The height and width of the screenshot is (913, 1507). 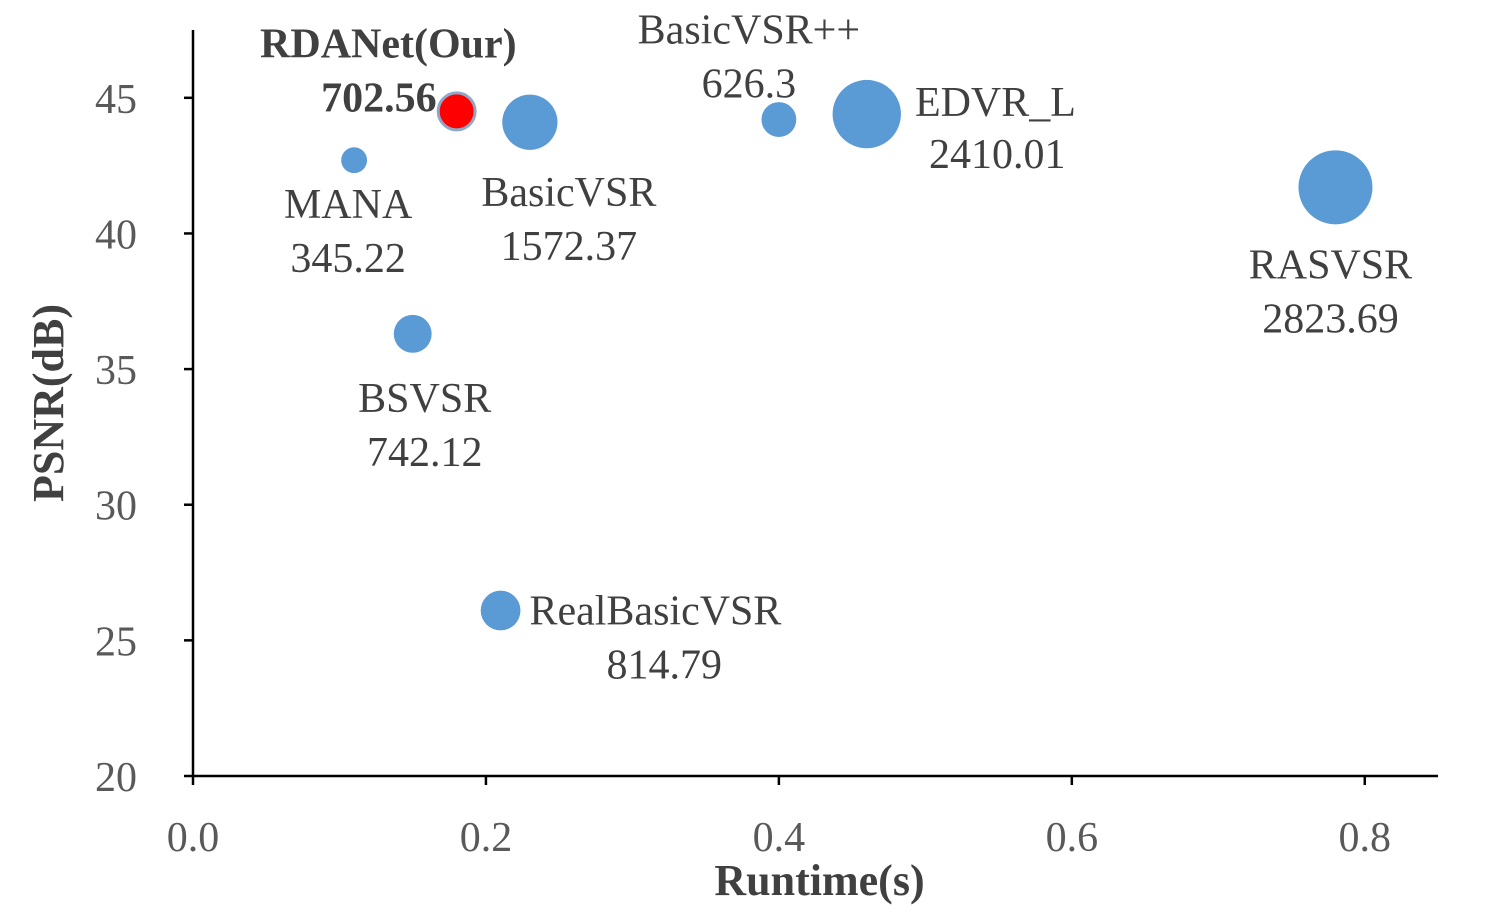 I want to click on x-tick-label: 0.4, so click(x=779, y=838).